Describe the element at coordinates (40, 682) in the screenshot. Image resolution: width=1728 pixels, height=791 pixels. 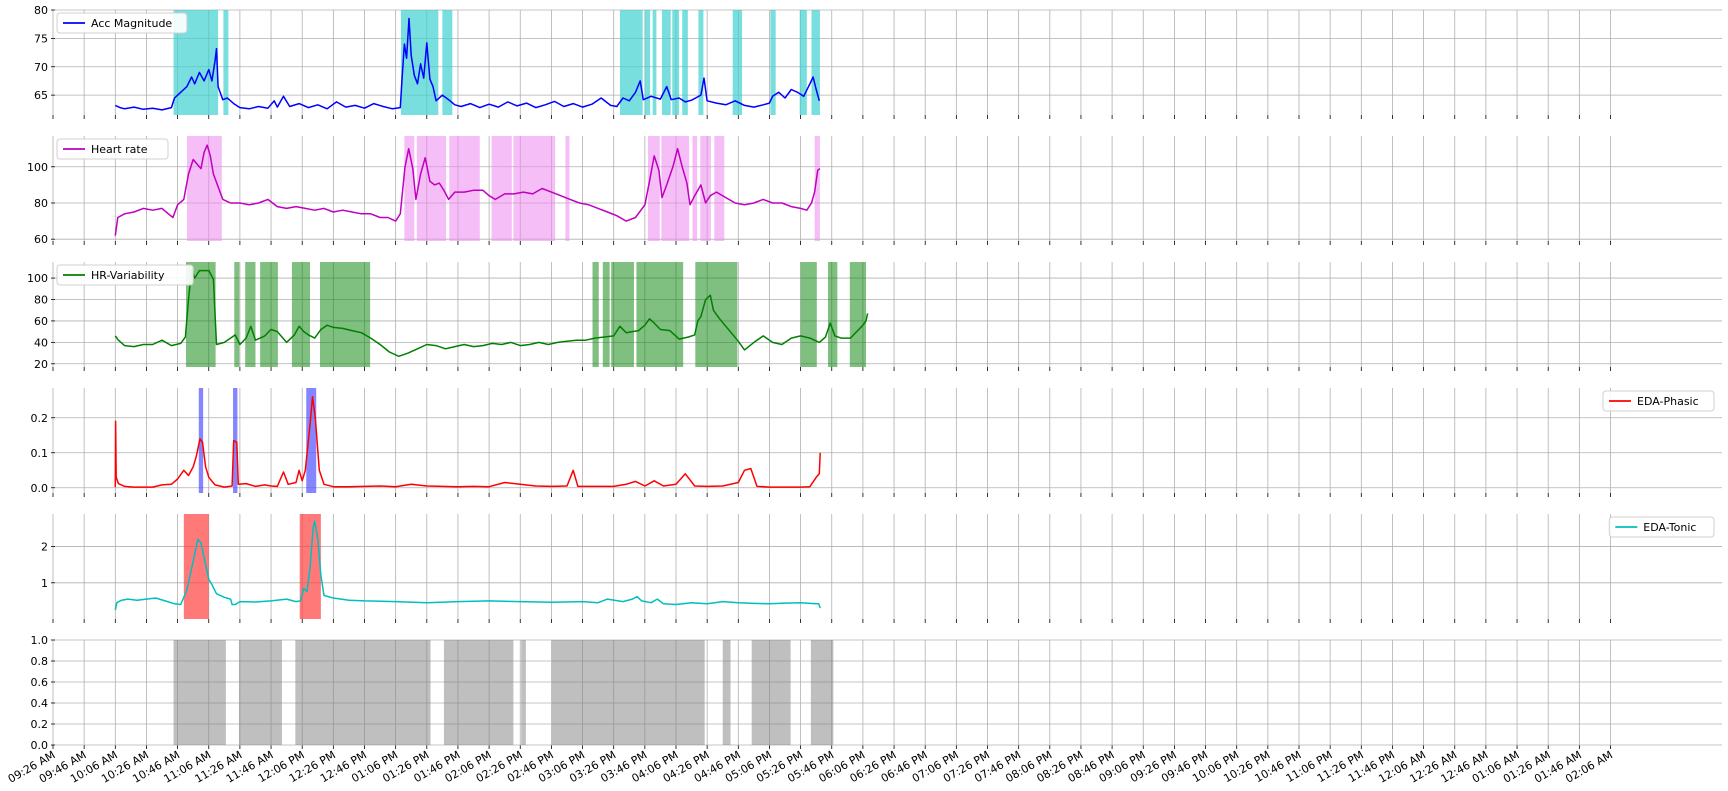
I see `y-tick-label: 0.6` at that location.